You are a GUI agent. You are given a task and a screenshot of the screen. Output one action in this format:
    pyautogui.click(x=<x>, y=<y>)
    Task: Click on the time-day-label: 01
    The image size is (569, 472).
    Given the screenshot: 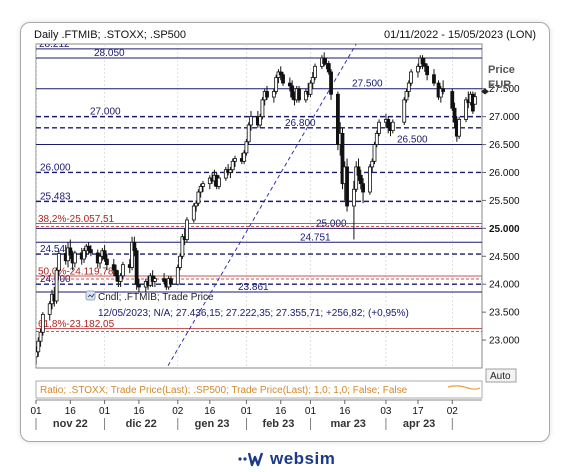 What is the action you would take?
    pyautogui.click(x=105, y=411)
    